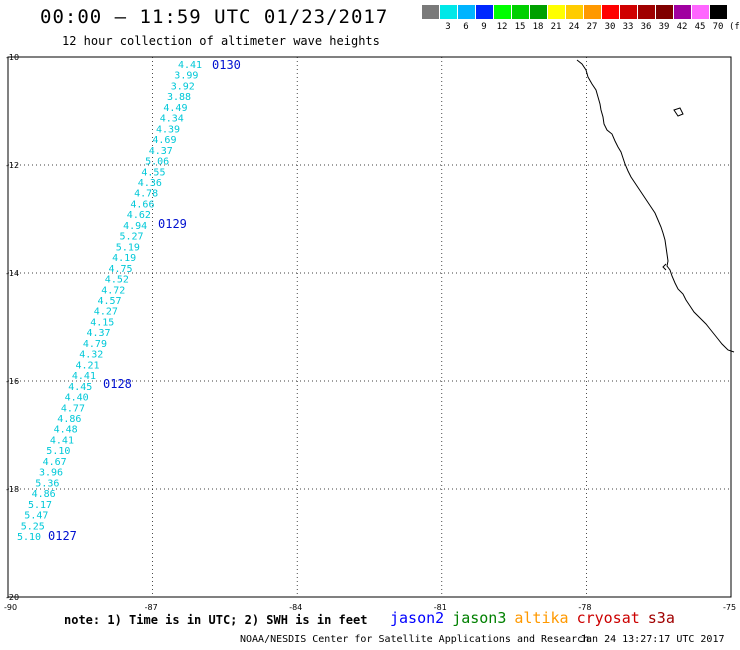  Describe the element at coordinates (652, 639) in the screenshot. I see `generation-timestamp: Jan 24 13:27:17 UTC 2017` at that location.